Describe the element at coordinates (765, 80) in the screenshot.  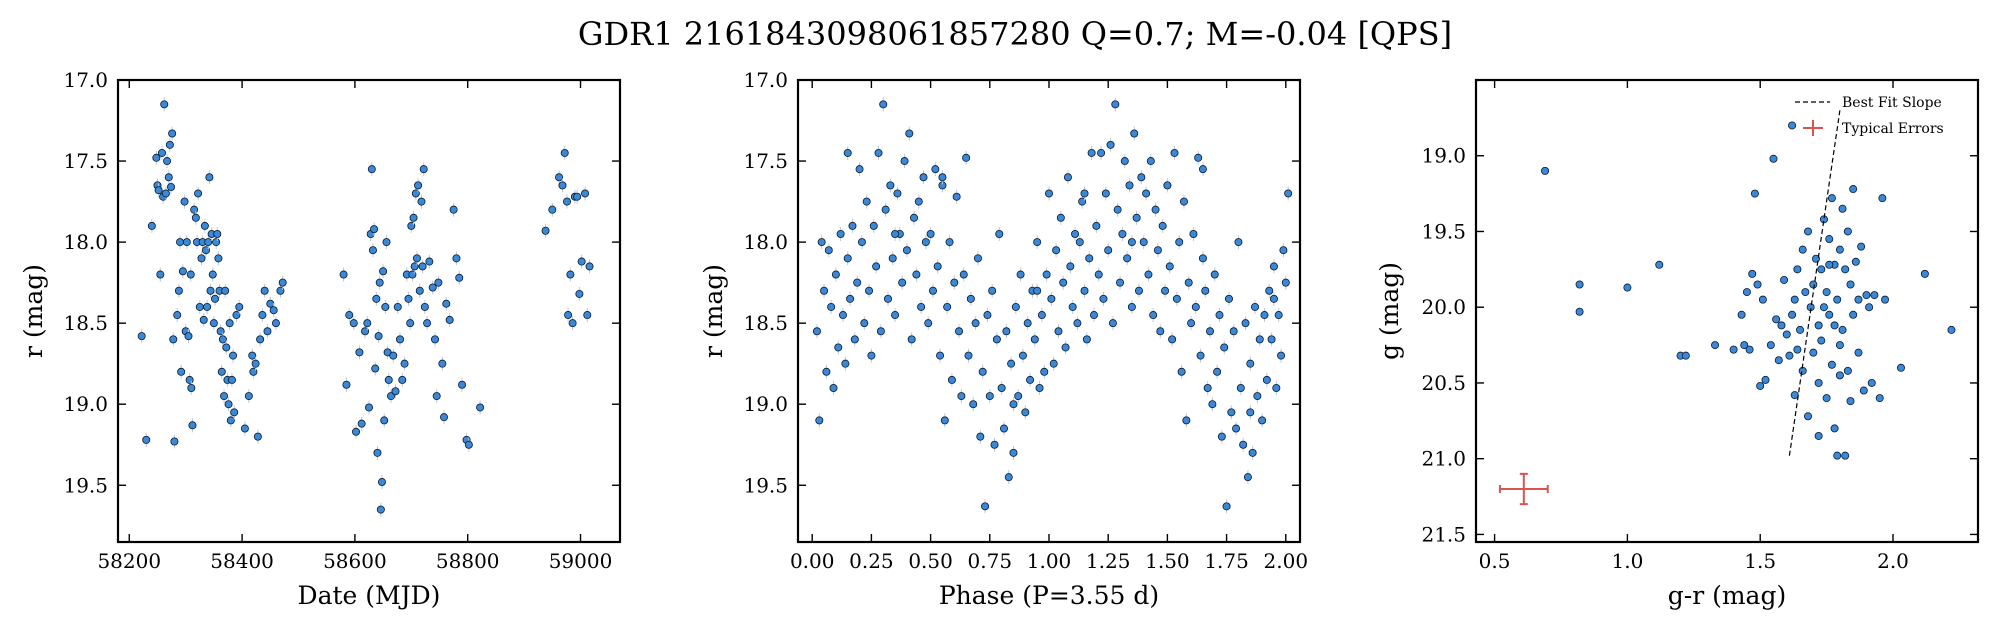
I see `phase-curve-ytick-label: 17.0` at that location.